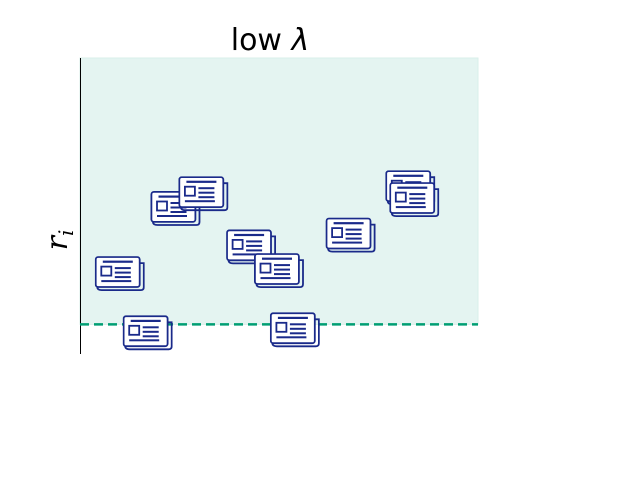 The width and height of the screenshot is (640, 480). Describe the element at coordinates (66, 233) in the screenshot. I see `ylabel-subscript: i` at that location.